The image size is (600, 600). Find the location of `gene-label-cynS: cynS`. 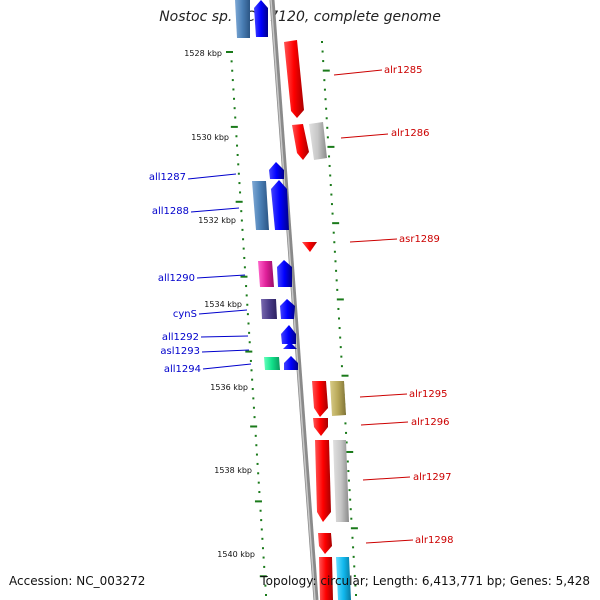

gene-label-cynS: cynS is located at coordinates (185, 314).